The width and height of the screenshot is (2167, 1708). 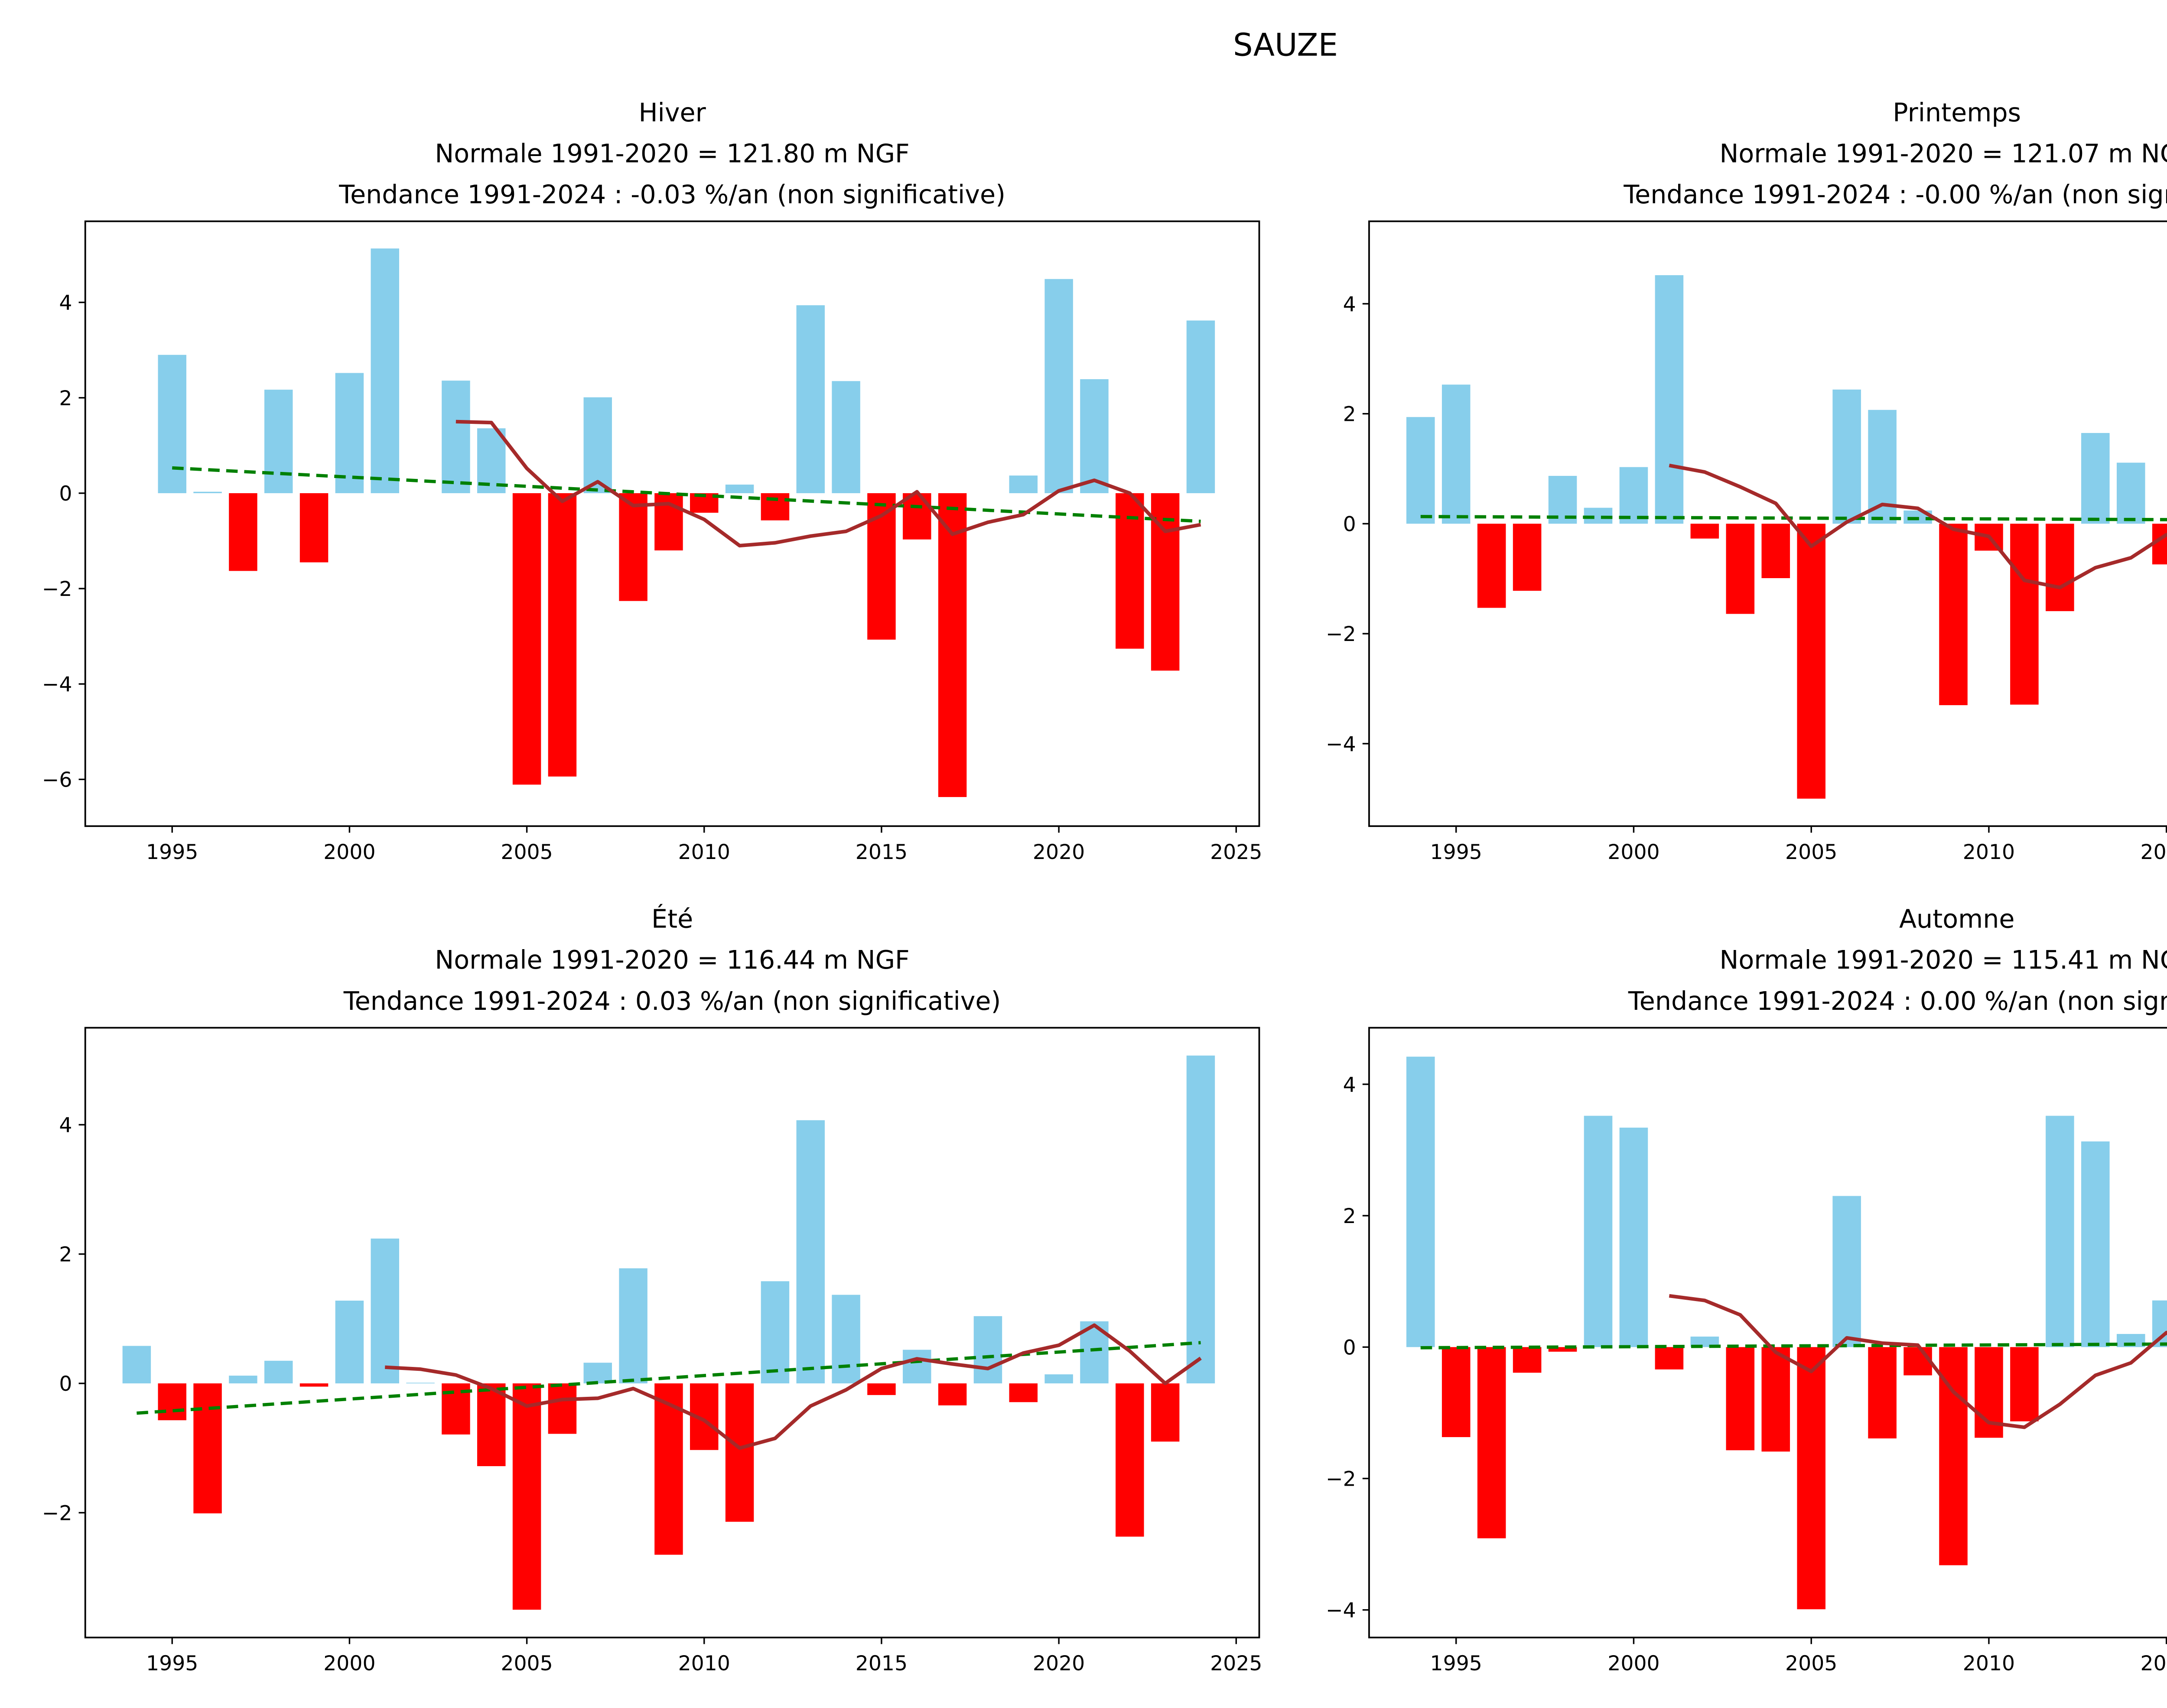 What do you see at coordinates (987, 1350) in the screenshot?
I see `bar-2018` at bounding box center [987, 1350].